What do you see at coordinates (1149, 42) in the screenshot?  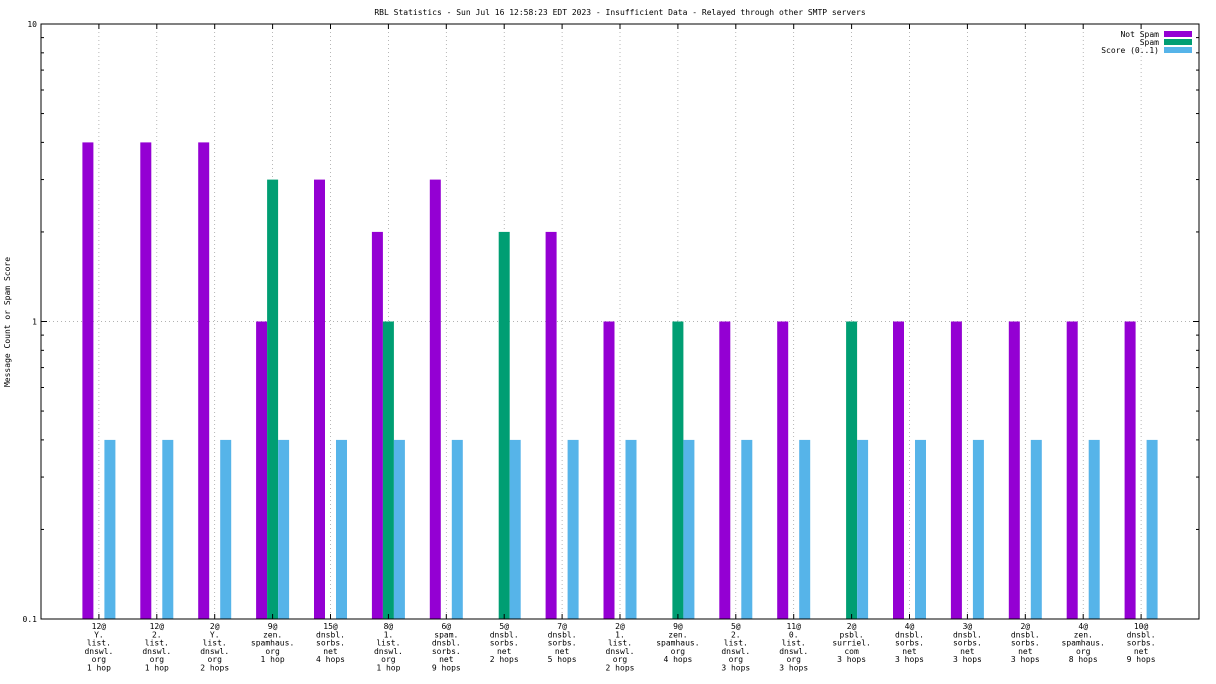 I see `legend-label: Spam` at bounding box center [1149, 42].